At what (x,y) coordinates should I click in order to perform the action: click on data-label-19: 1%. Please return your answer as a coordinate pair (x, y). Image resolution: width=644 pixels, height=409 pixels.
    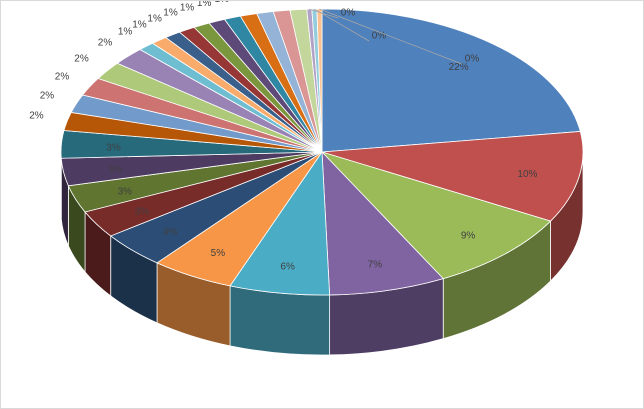
    Looking at the image, I should click on (154, 18).